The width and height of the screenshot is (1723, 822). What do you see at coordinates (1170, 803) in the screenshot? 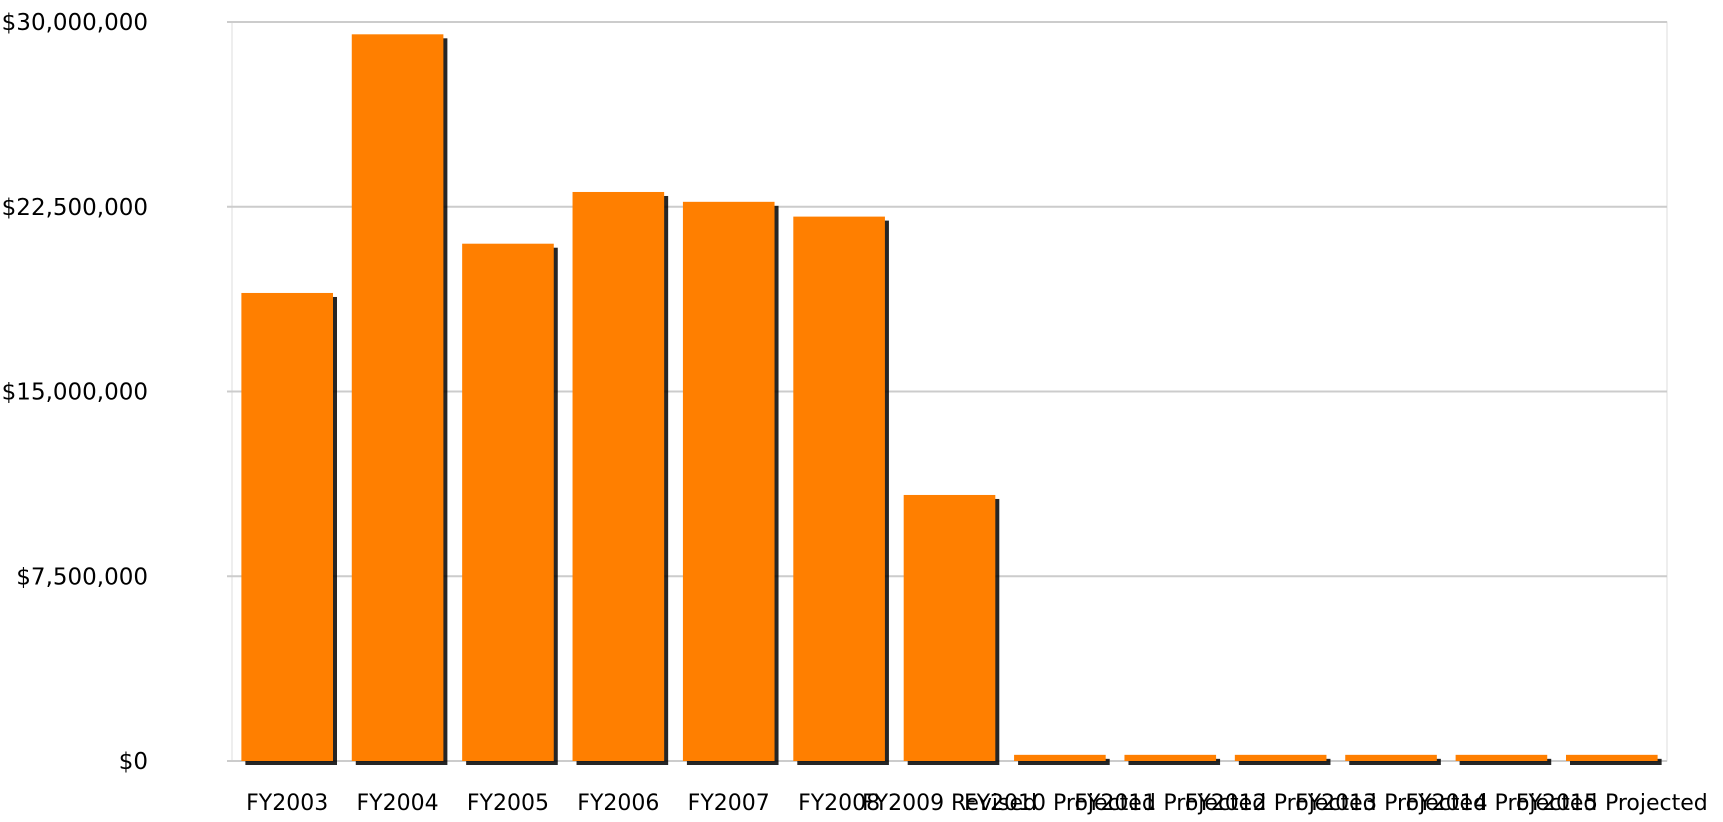
I see `x-tick-label: FY2011 Projected` at bounding box center [1170, 803].